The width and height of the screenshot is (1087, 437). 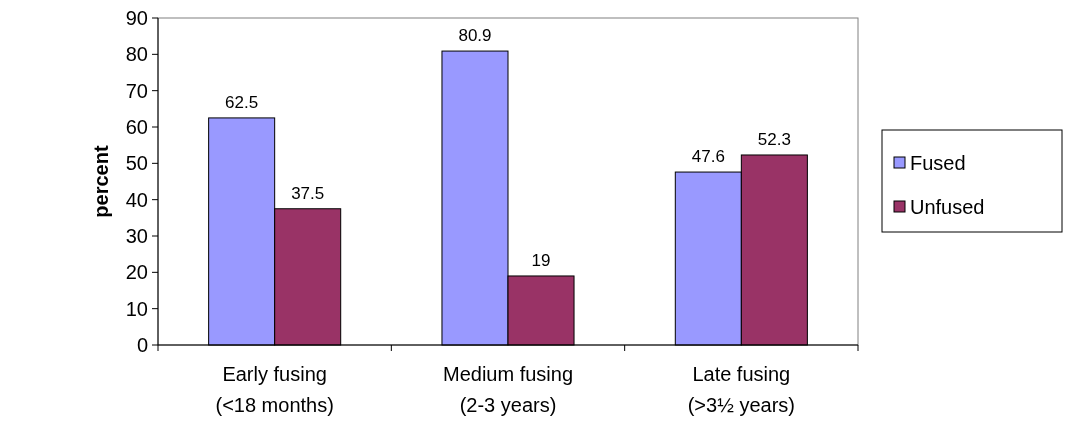 I want to click on y-axis-title: percent, so click(x=101, y=181).